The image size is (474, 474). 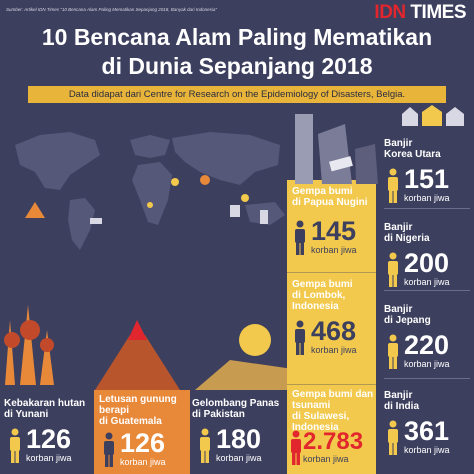 What do you see at coordinates (333, 441) in the screenshot?
I see `card-value: 2.783` at bounding box center [333, 441].